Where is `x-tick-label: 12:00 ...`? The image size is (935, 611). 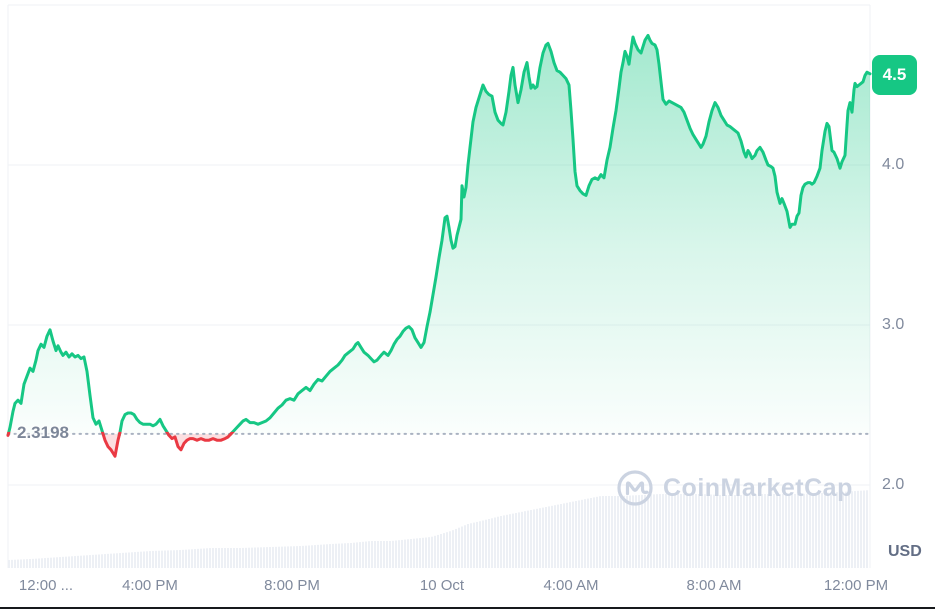
x-tick-label: 12:00 ... is located at coordinates (46, 585).